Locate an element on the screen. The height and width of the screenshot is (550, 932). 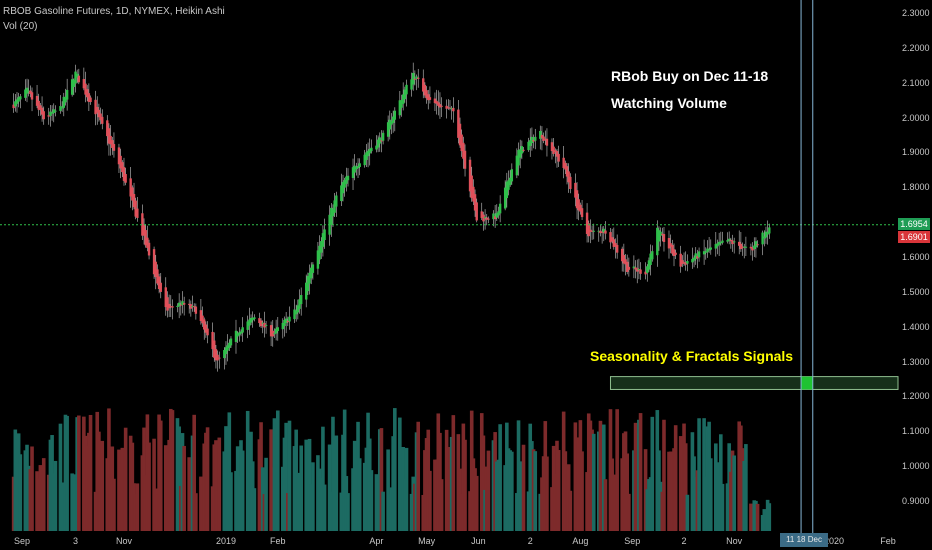
y-tick-label: 1.1000 is located at coordinates (916, 431).